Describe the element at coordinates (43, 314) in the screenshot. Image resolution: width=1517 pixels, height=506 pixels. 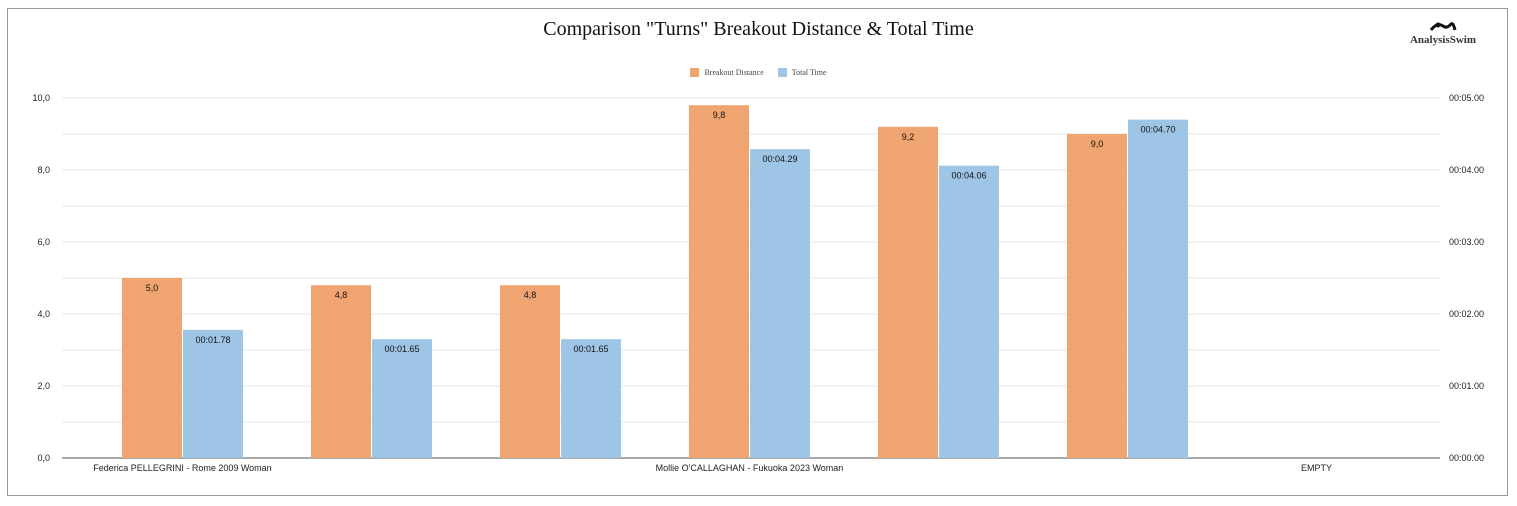
I see `left-tick-label: 4,0` at that location.